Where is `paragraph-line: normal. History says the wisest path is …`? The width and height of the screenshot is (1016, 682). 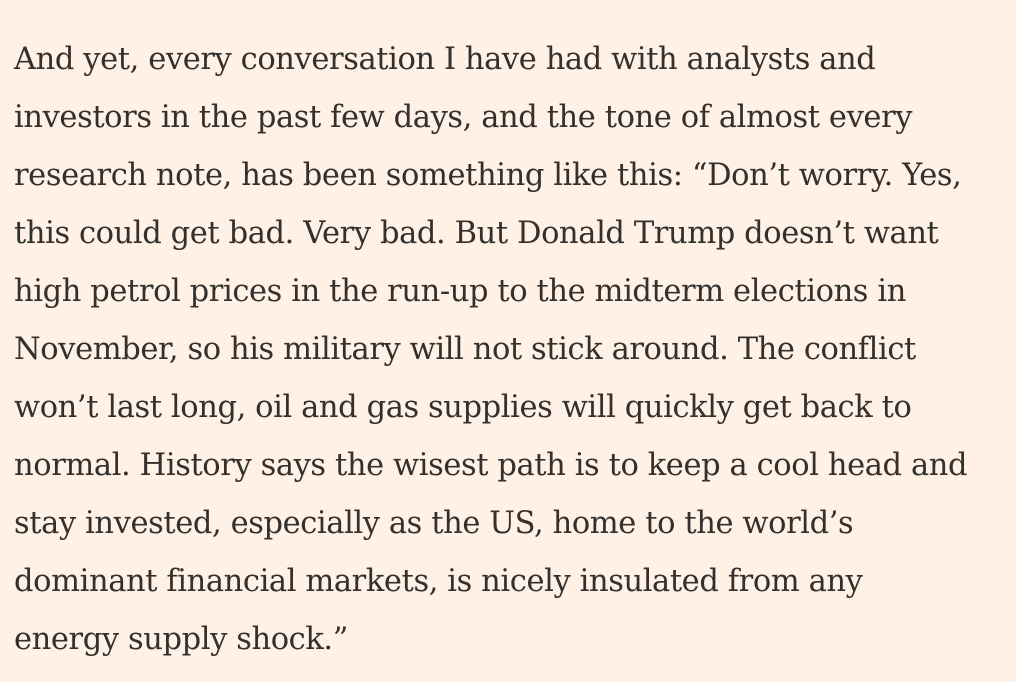
paragraph-line: normal. History says the wisest path is … is located at coordinates (491, 465).